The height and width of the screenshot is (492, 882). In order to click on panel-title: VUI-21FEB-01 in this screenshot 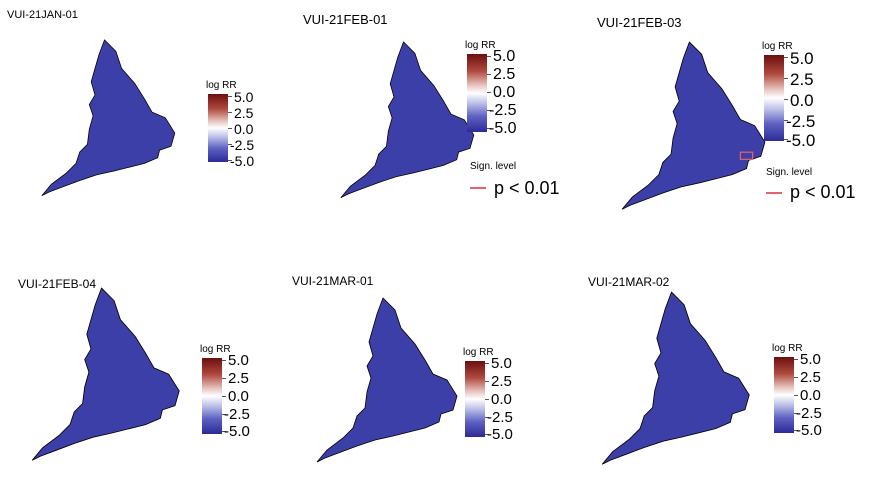, I will do `click(345, 19)`.